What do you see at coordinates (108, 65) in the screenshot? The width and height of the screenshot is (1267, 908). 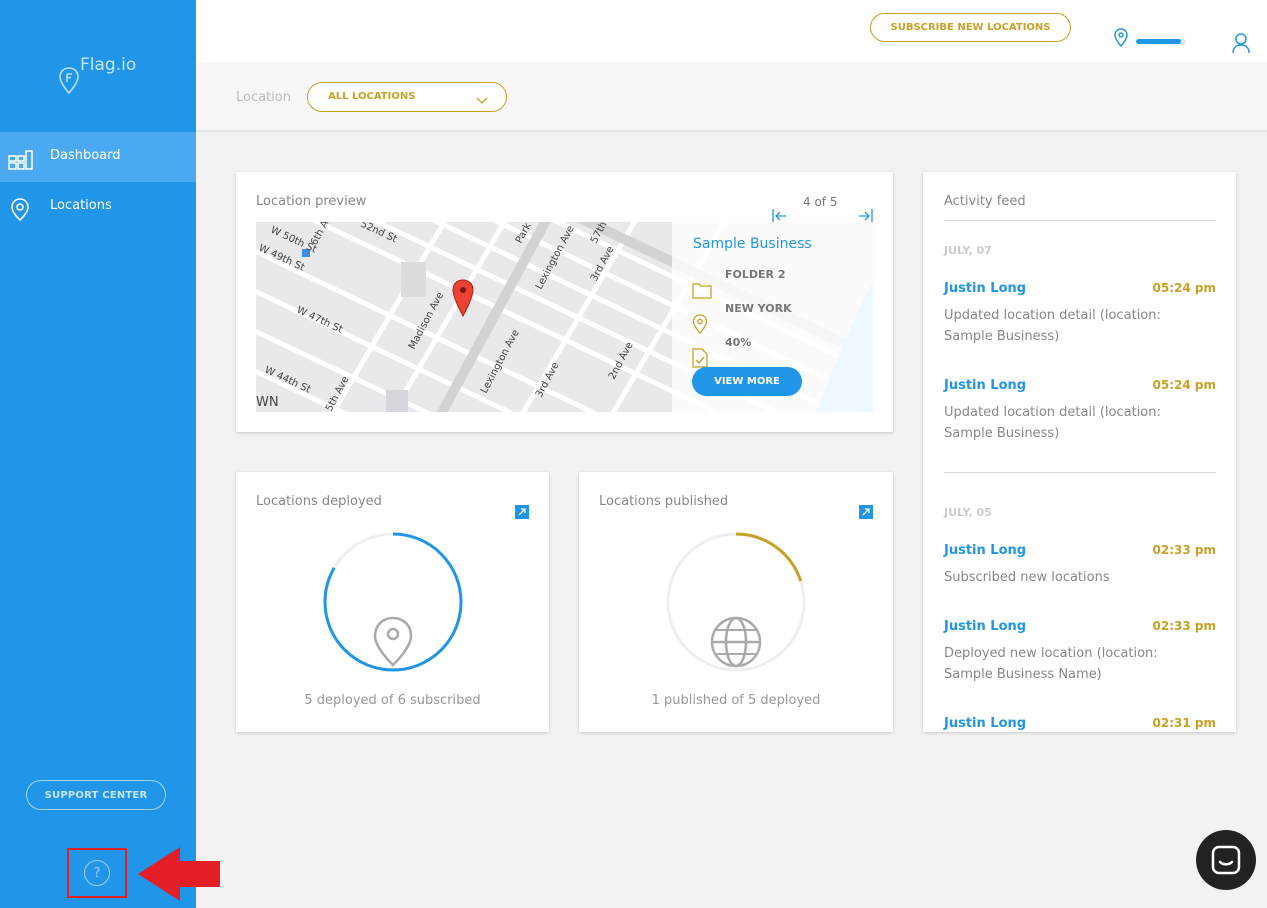 I see `logo-text: Flag.io` at bounding box center [108, 65].